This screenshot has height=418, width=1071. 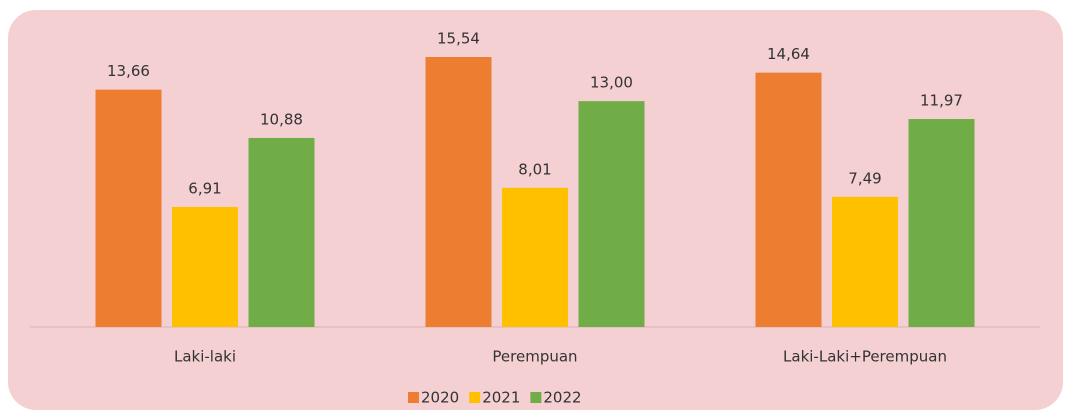 I want to click on legend-label: 2021, so click(x=501, y=398).